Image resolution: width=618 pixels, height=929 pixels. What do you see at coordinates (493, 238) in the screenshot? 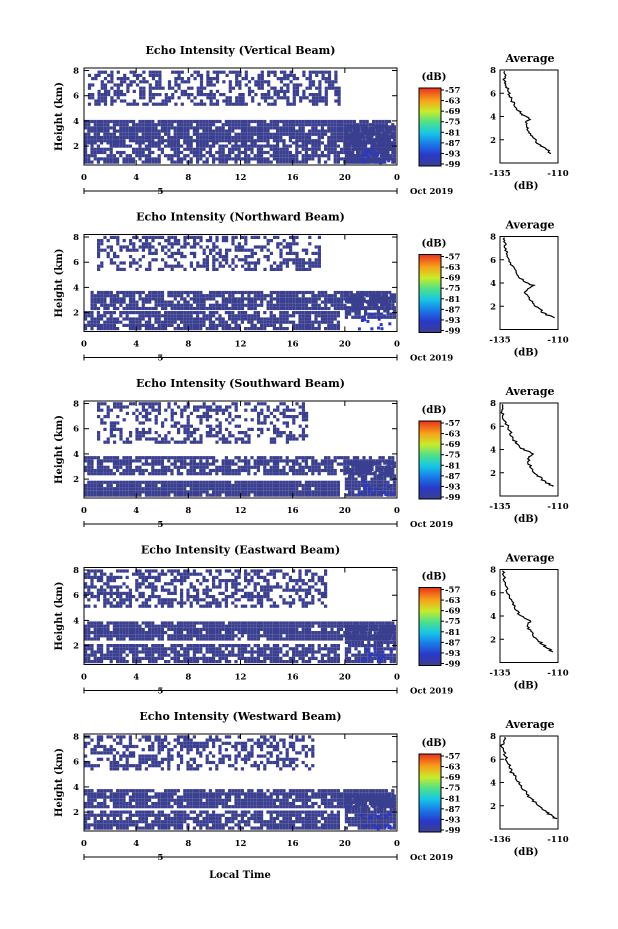
I see `average-ytick-label: 8` at bounding box center [493, 238].